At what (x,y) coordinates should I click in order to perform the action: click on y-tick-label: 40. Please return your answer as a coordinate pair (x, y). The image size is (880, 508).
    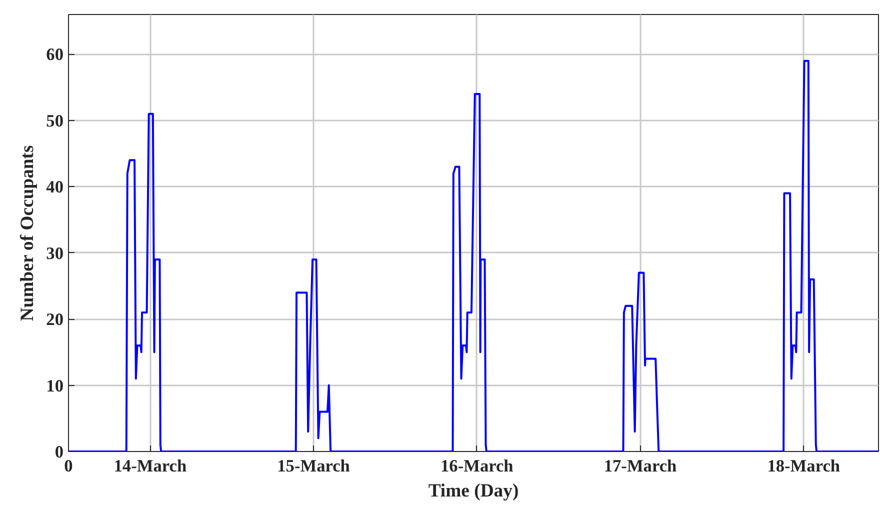
    Looking at the image, I should click on (55, 187).